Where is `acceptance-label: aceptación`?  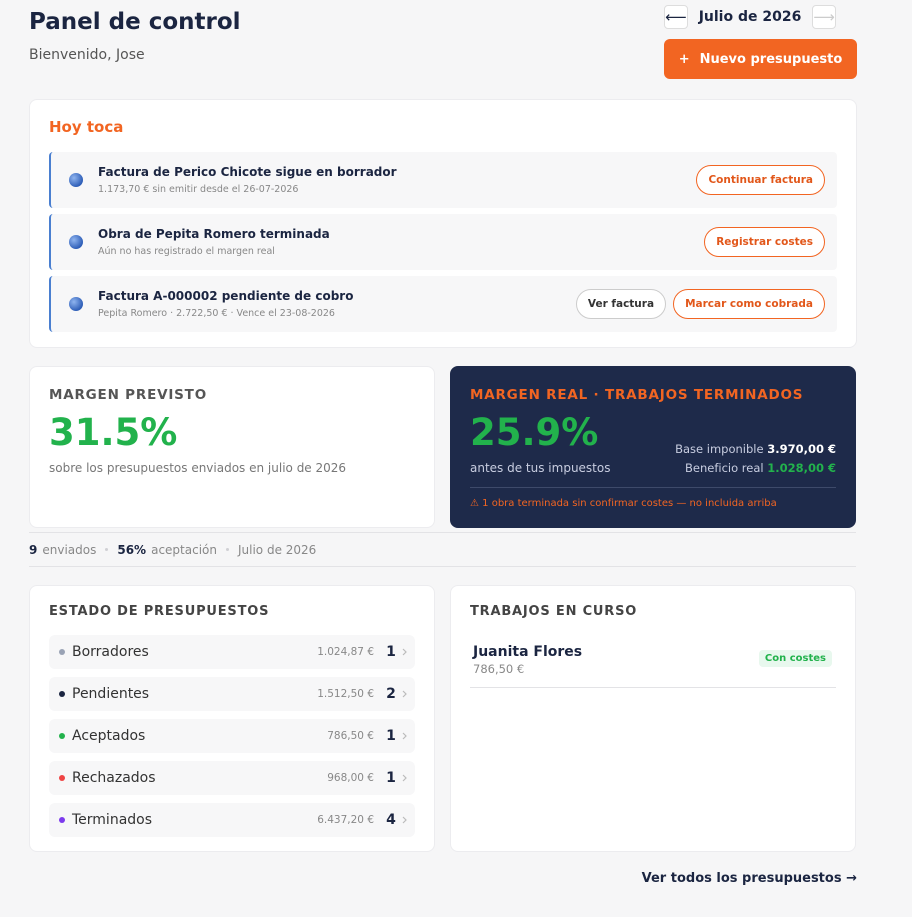
acceptance-label: aceptación is located at coordinates (184, 549).